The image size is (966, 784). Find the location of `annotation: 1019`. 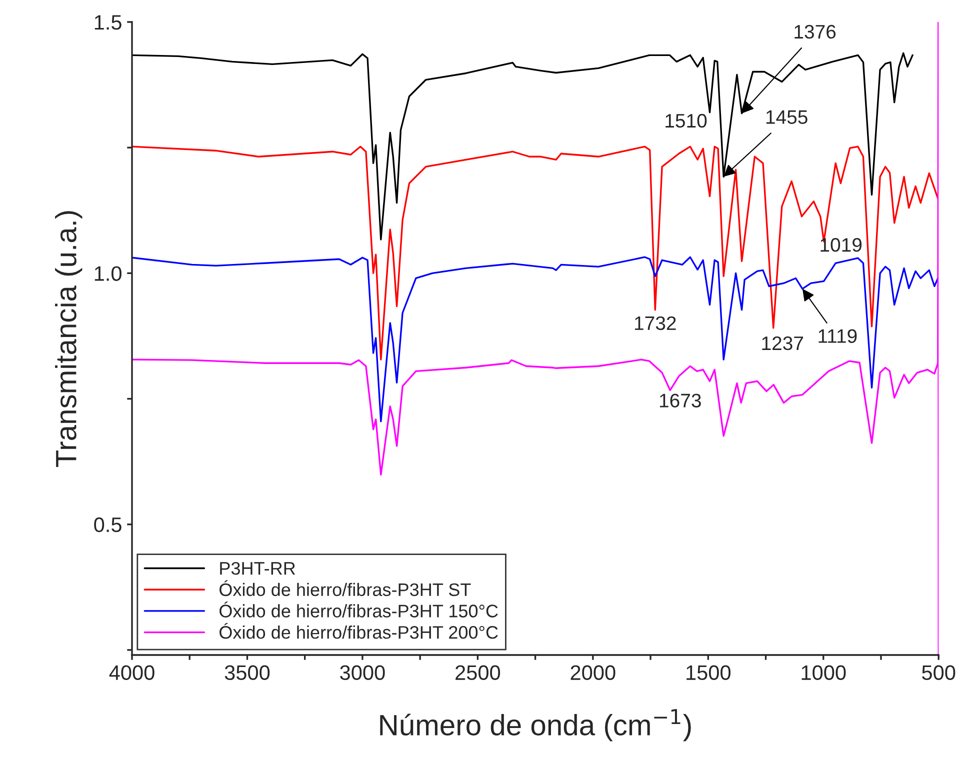

annotation: 1019 is located at coordinates (841, 245).